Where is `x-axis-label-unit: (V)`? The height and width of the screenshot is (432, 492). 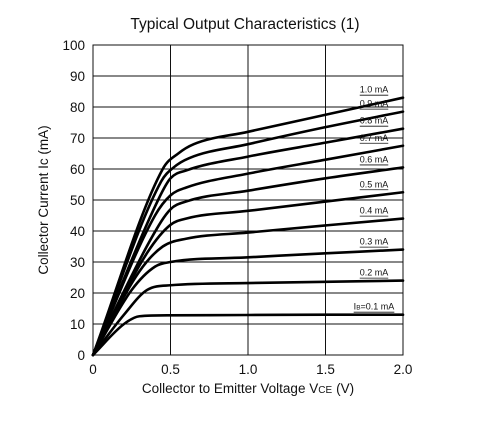
x-axis-label-unit: (V) is located at coordinates (345, 388).